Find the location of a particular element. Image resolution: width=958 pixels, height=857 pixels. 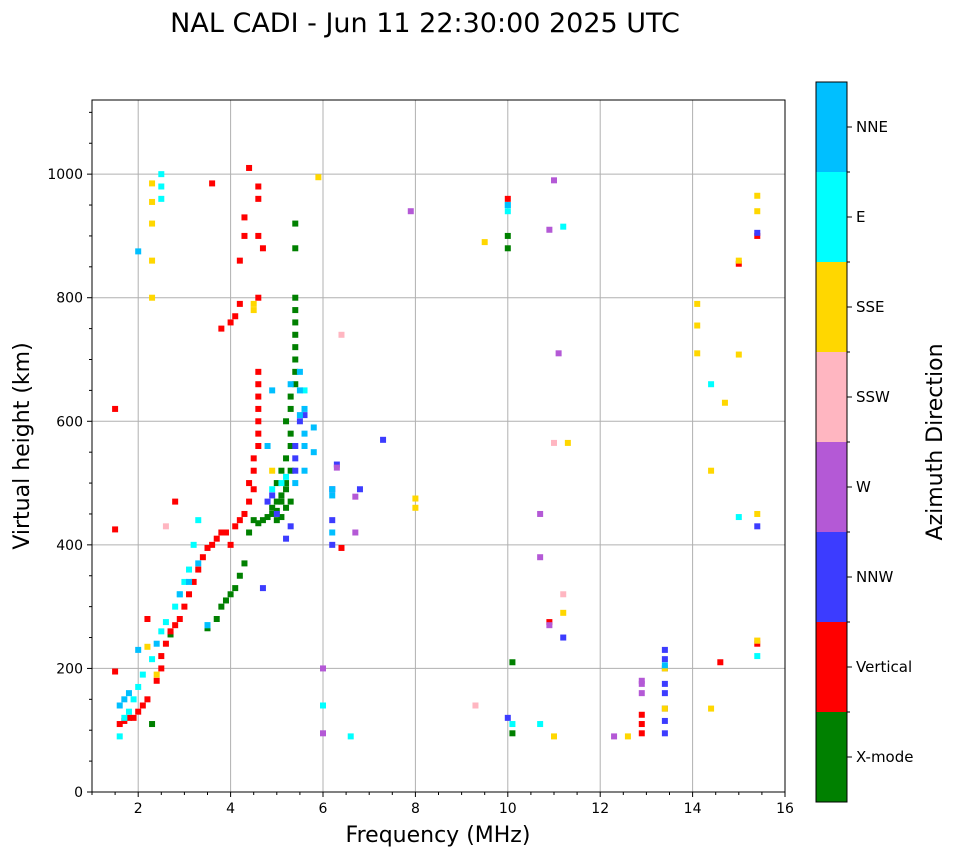

colorbar-label: E is located at coordinates (860, 217).